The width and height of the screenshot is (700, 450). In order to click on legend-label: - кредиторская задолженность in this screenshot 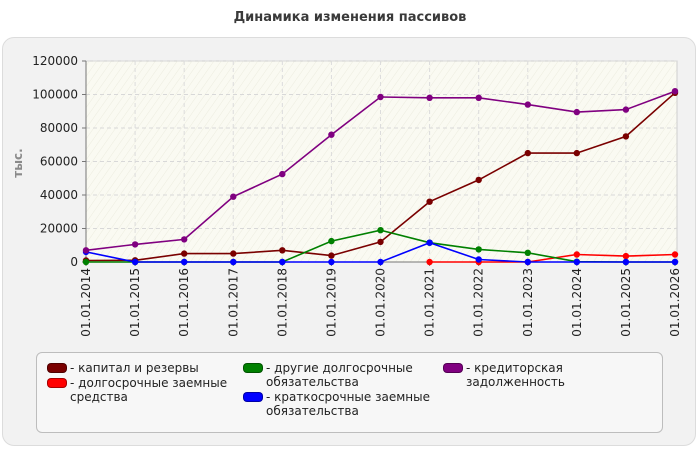, I will do `click(515, 375)`.